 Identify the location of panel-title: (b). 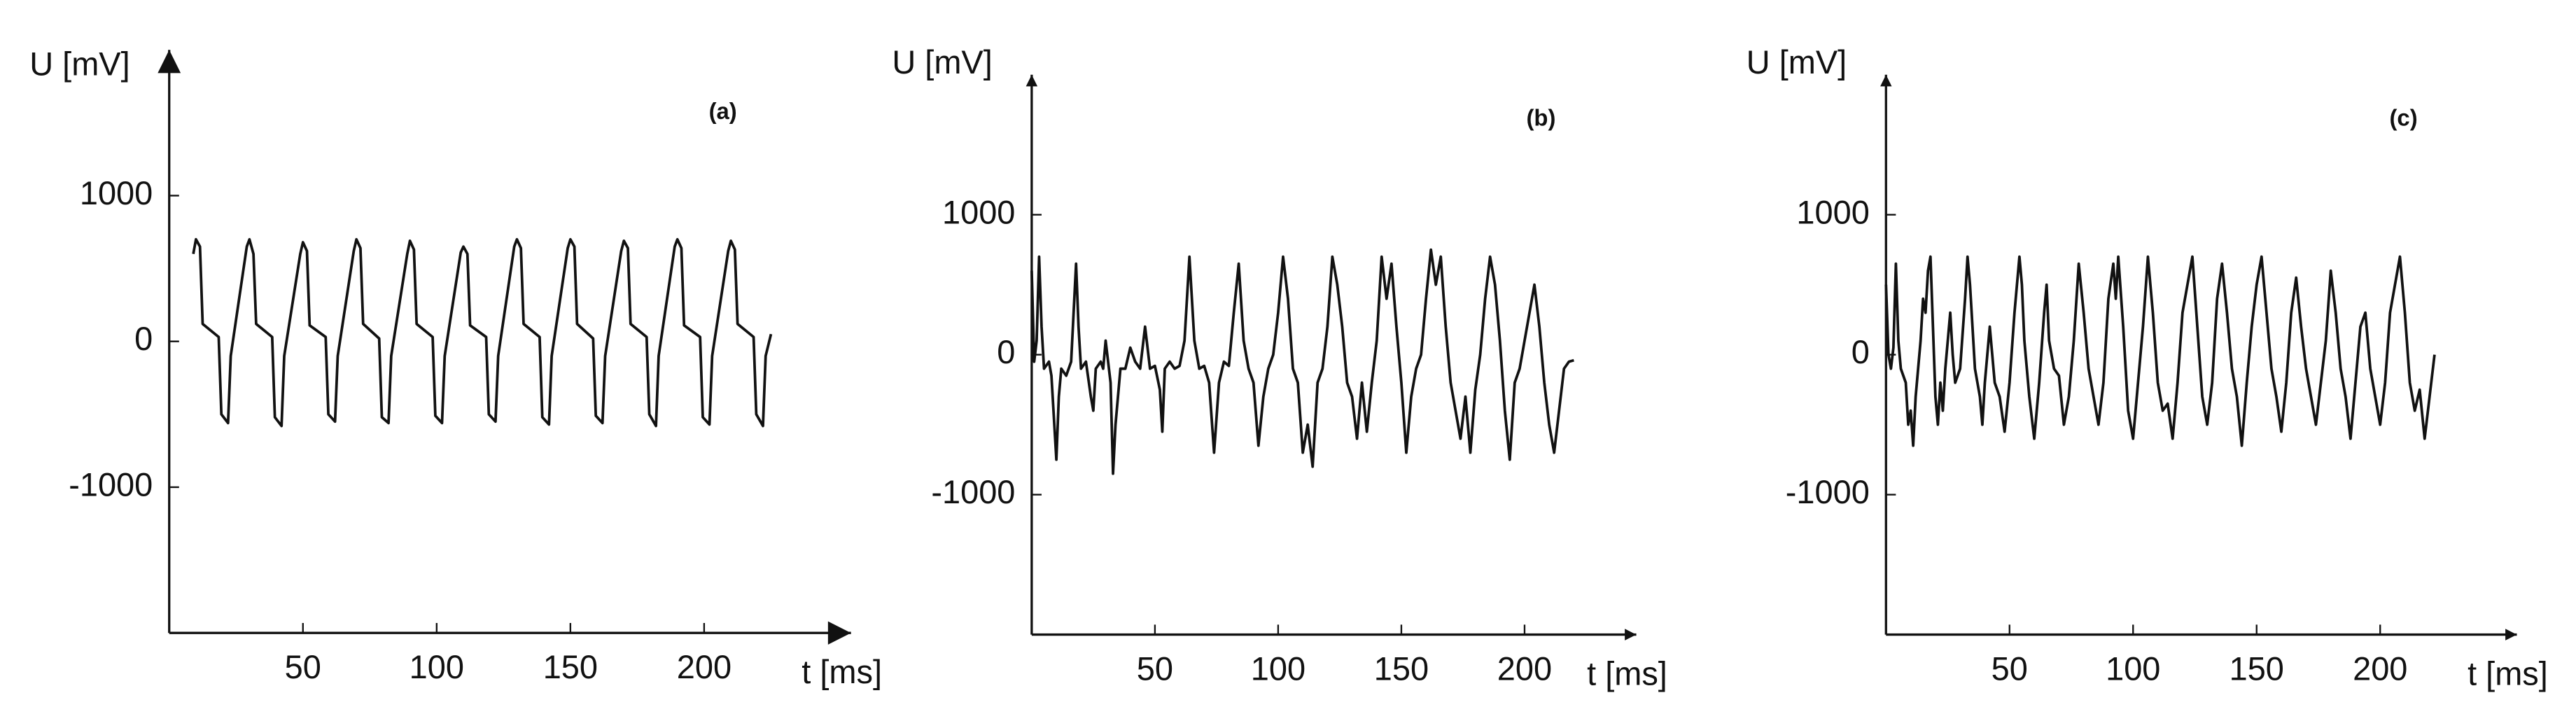
(1540, 118).